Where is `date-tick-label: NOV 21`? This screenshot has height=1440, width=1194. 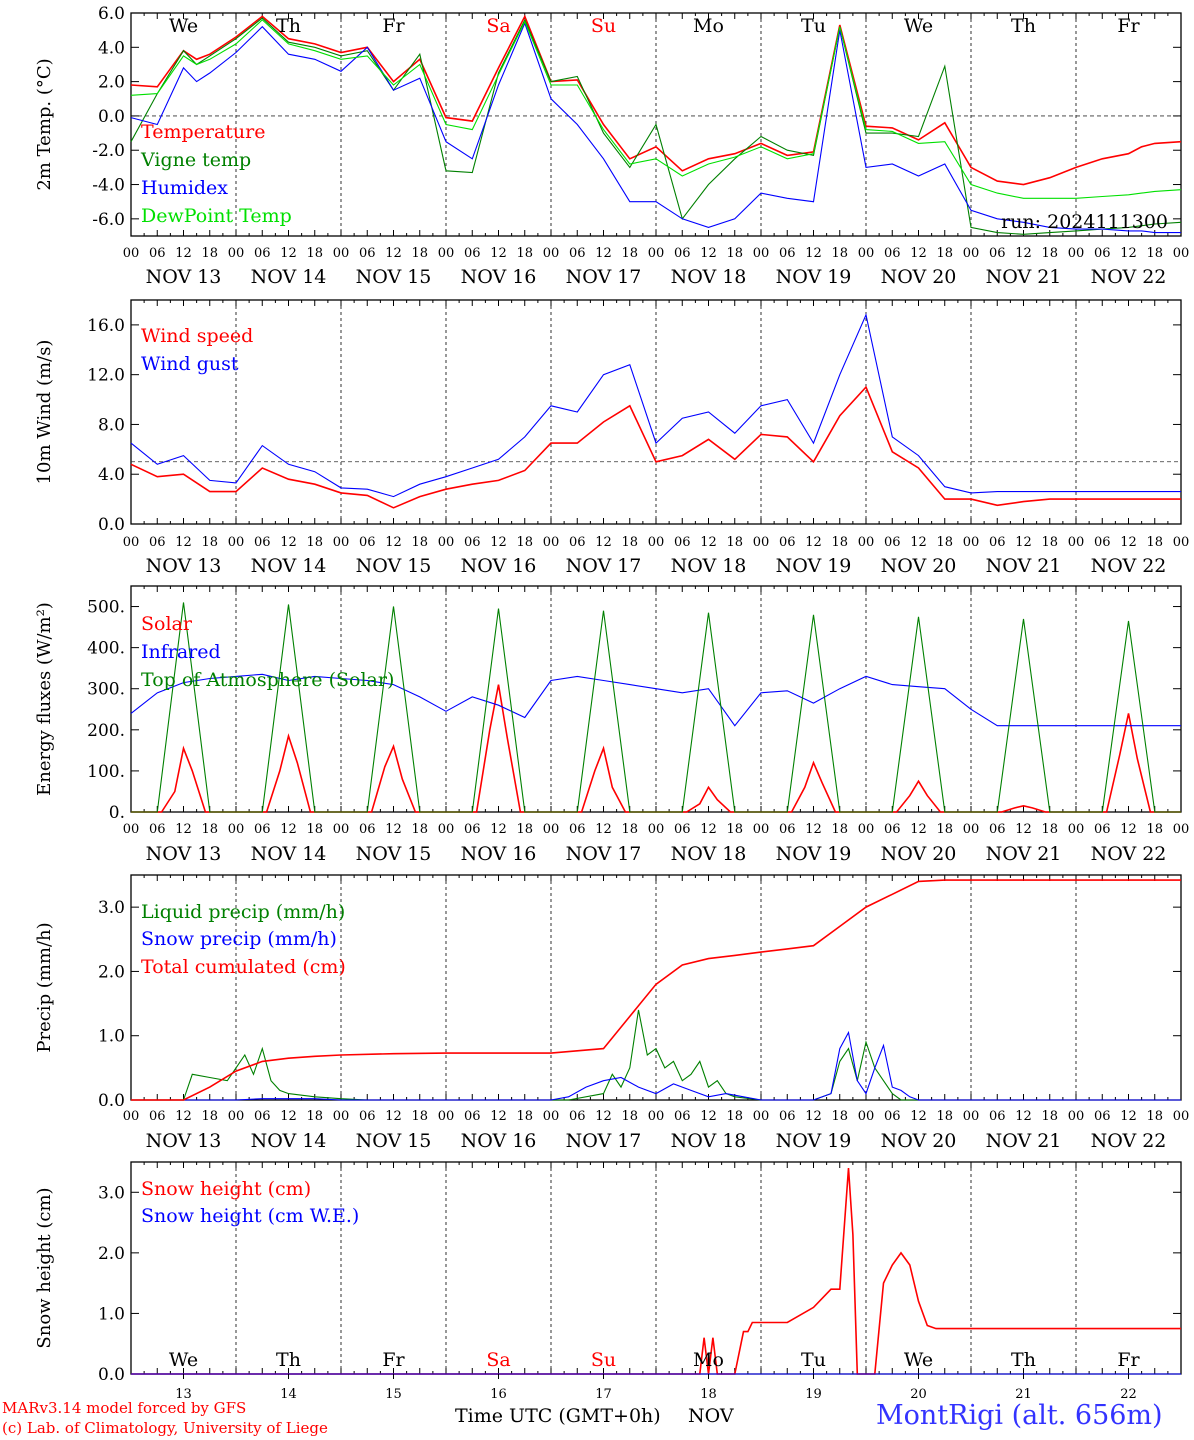
date-tick-label: NOV 21 is located at coordinates (1024, 1141).